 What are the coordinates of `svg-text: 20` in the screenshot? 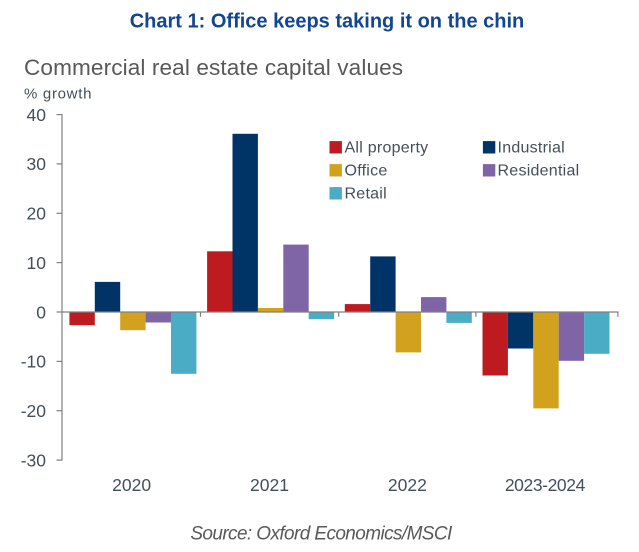 It's located at (37, 214).